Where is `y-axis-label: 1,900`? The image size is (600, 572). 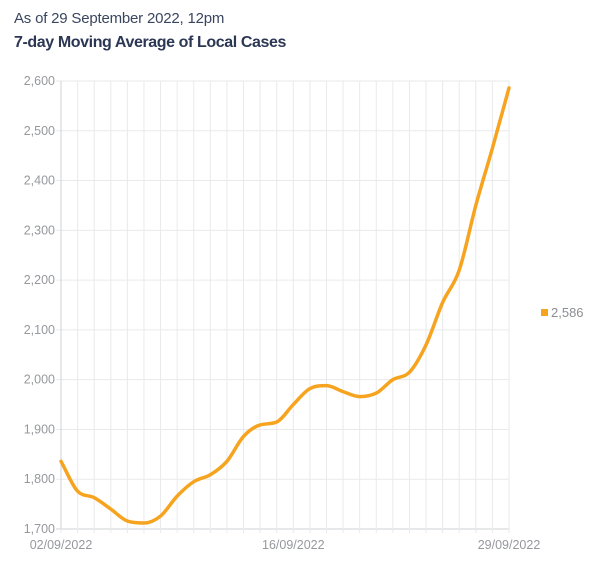
y-axis-label: 1,900 is located at coordinates (39, 429).